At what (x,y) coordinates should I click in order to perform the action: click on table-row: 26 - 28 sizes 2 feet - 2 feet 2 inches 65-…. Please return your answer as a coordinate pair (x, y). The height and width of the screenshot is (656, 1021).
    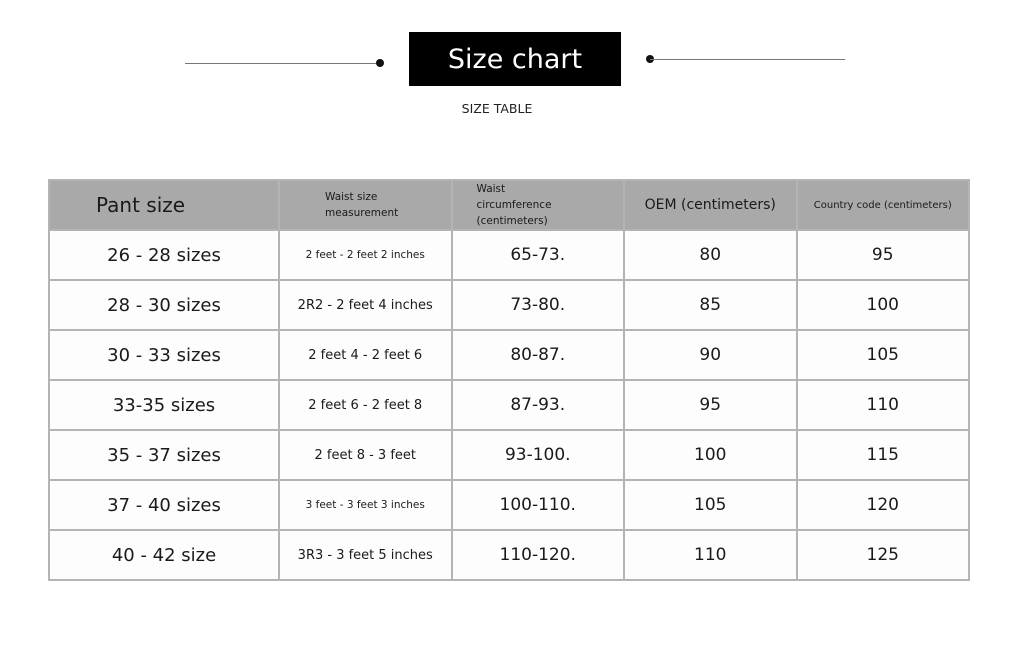
    Looking at the image, I should click on (509, 255).